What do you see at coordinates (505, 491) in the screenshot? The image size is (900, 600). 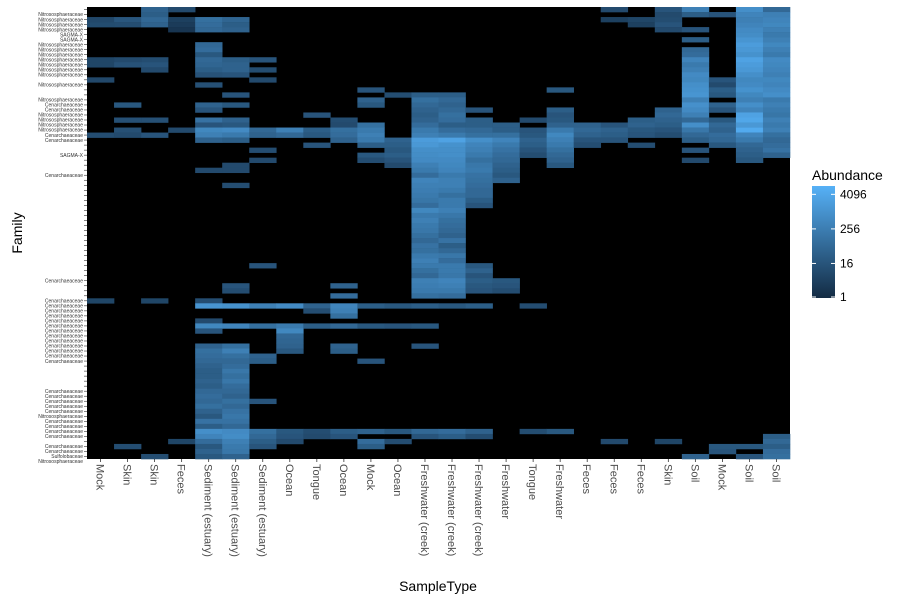 I see `x-tick-label: Freshwater` at bounding box center [505, 491].